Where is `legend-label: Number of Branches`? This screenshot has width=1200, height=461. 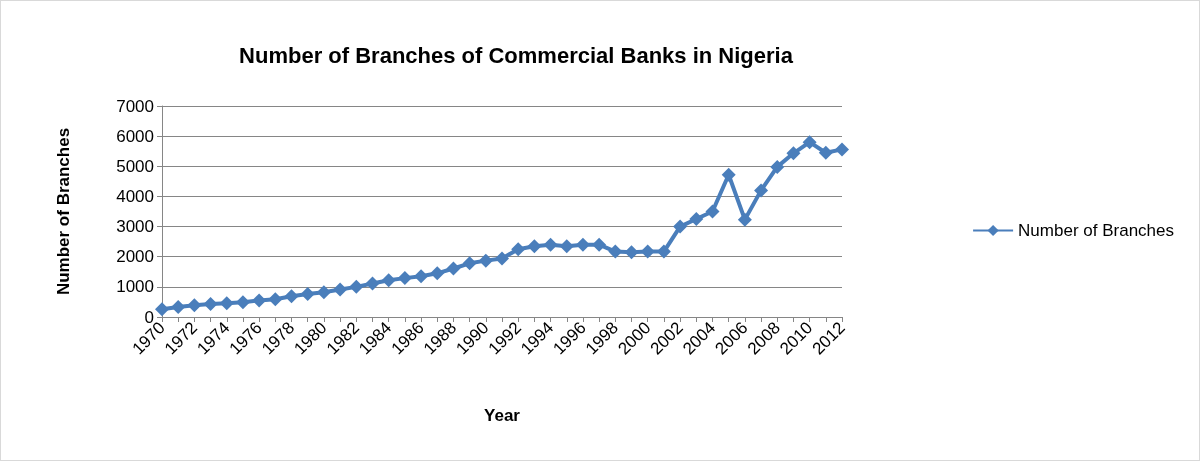
legend-label: Number of Branches is located at coordinates (1096, 230).